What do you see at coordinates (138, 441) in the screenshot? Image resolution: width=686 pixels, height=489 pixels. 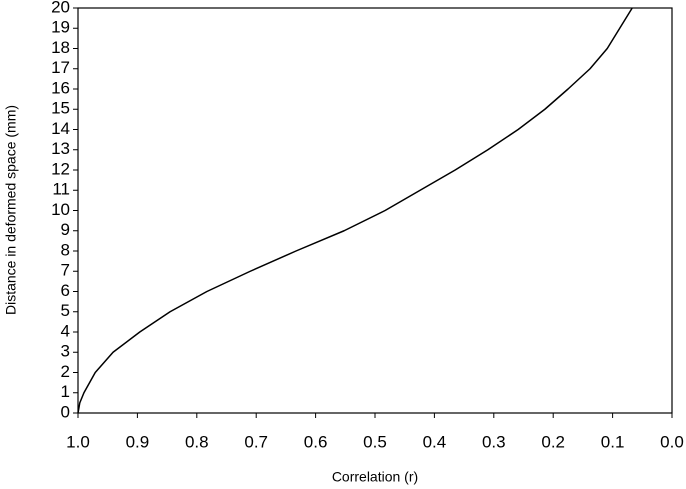 I see `x-tick-label: 0.9` at bounding box center [138, 441].